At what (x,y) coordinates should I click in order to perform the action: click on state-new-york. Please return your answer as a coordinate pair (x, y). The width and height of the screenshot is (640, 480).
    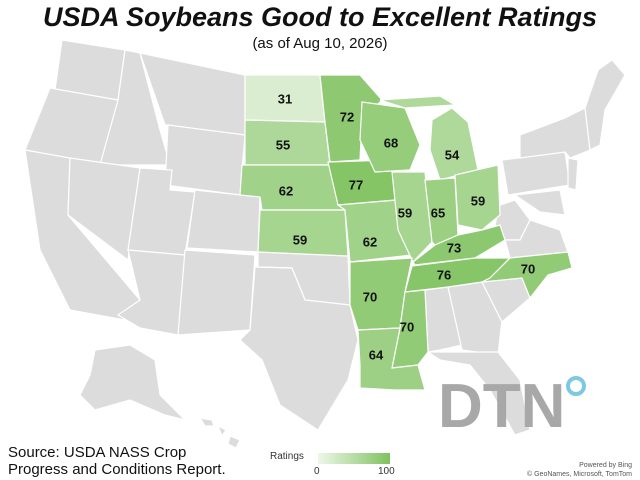
    Looking at the image, I should click on (555, 133).